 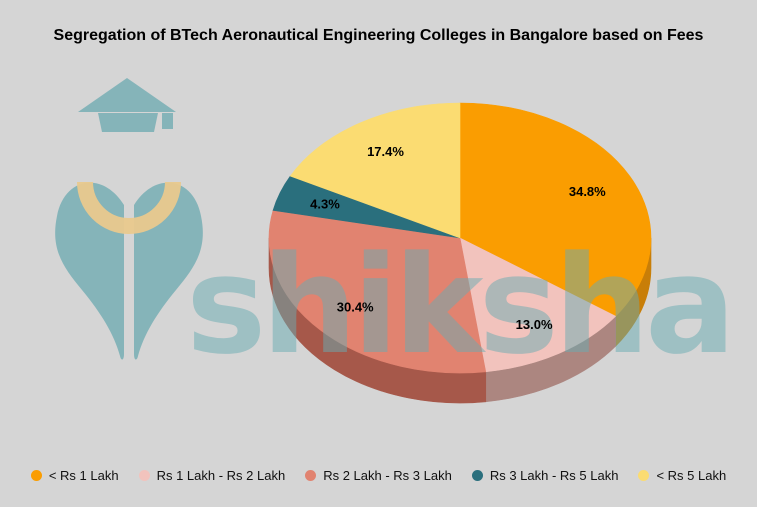 I want to click on legend-item: < Rs 1 Lakh, so click(x=74, y=475).